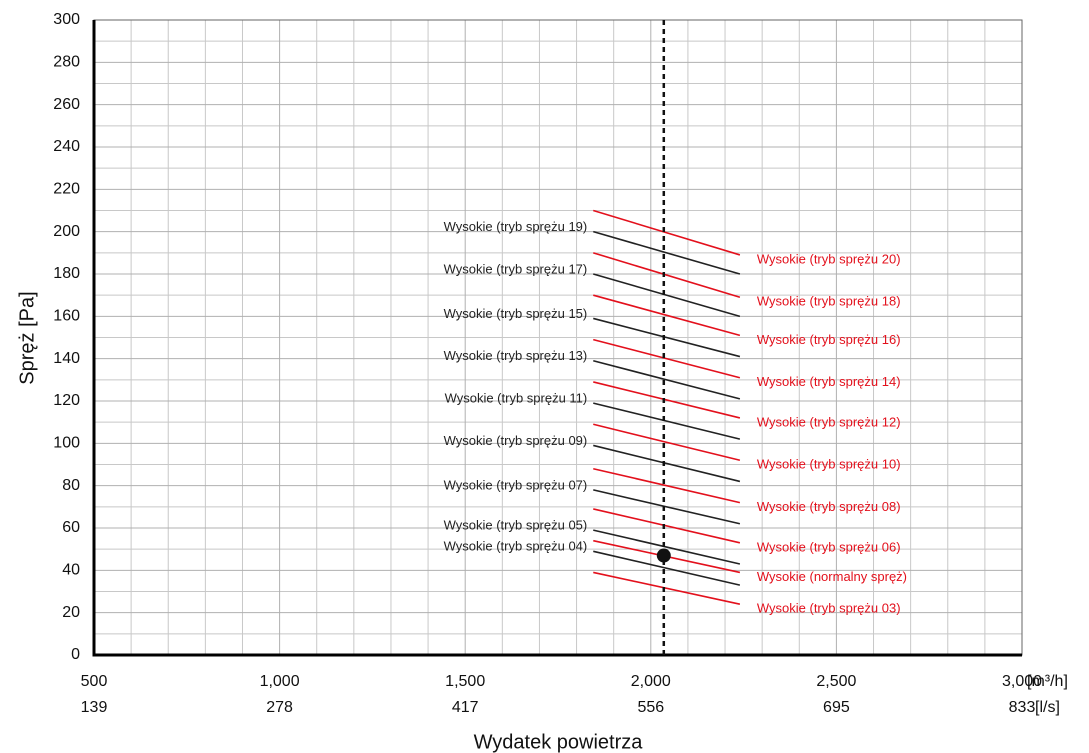  Describe the element at coordinates (829, 464) in the screenshot. I see `series-label: Wysokie (tryb sprężu 10)` at that location.